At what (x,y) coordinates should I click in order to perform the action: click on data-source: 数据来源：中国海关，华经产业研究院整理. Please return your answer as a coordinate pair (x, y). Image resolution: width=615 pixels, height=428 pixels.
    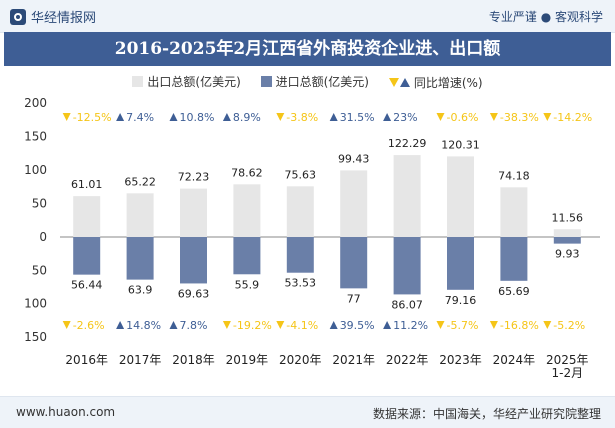
    Looking at the image, I should click on (486, 414).